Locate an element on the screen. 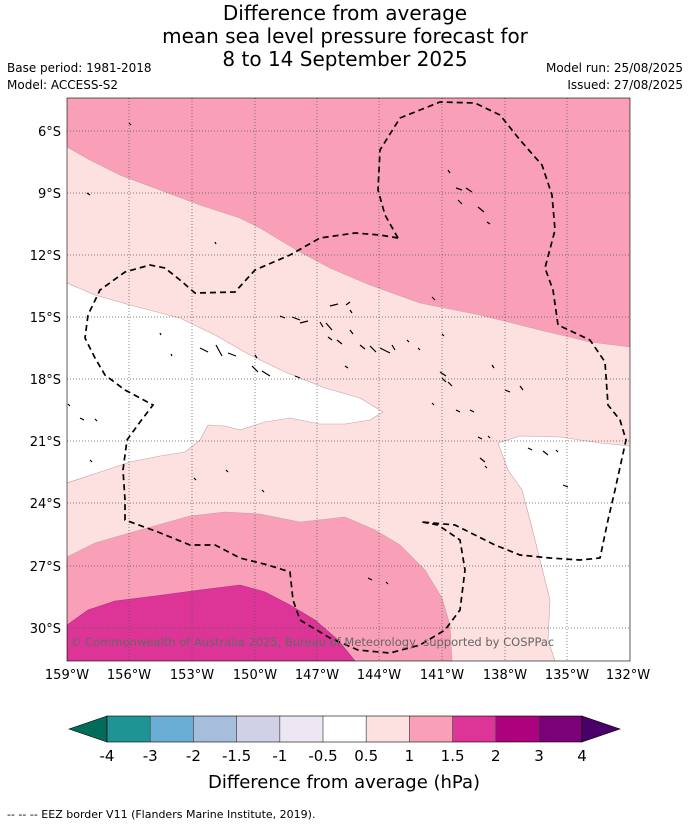 The image size is (690, 827). colorbar-label: Difference from average (hPa) is located at coordinates (344, 782).